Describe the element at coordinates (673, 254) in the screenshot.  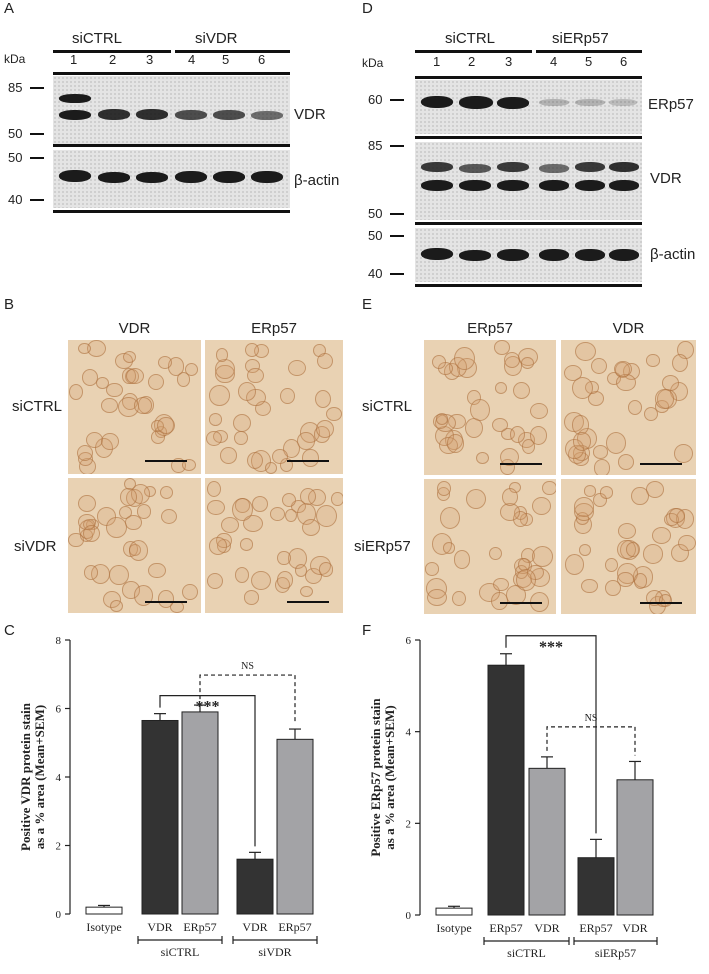
I see `blot-label-beta-actin: β-actin` at that location.